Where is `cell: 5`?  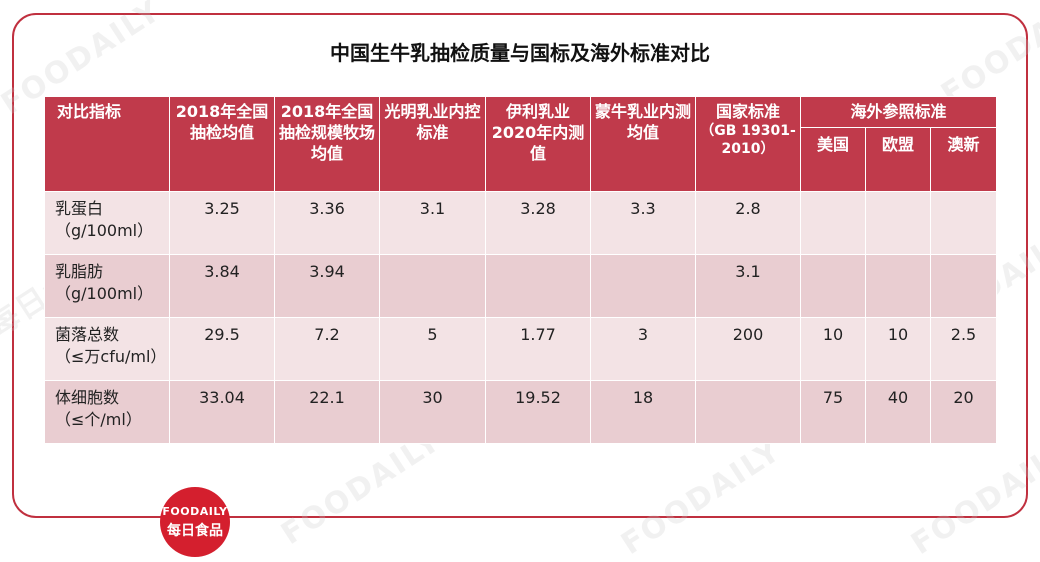
cell: 5 is located at coordinates (432, 349).